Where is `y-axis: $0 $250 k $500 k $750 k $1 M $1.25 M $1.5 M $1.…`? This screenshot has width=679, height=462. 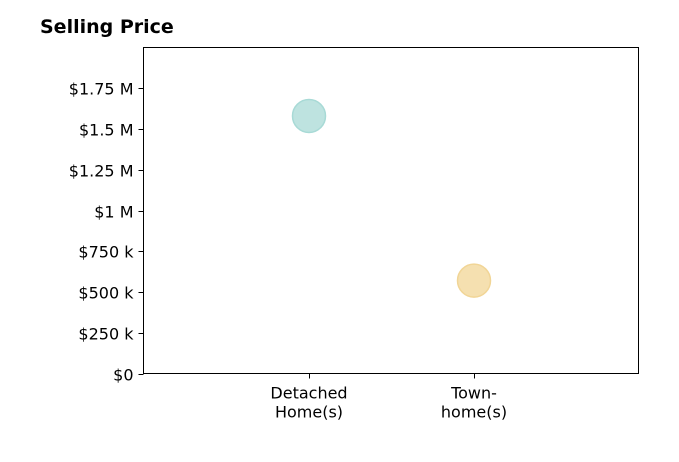 y-axis: $0 $250 k $500 k $750 k $1 M $1.25 M $1.5 M $1.… is located at coordinates (106, 232).